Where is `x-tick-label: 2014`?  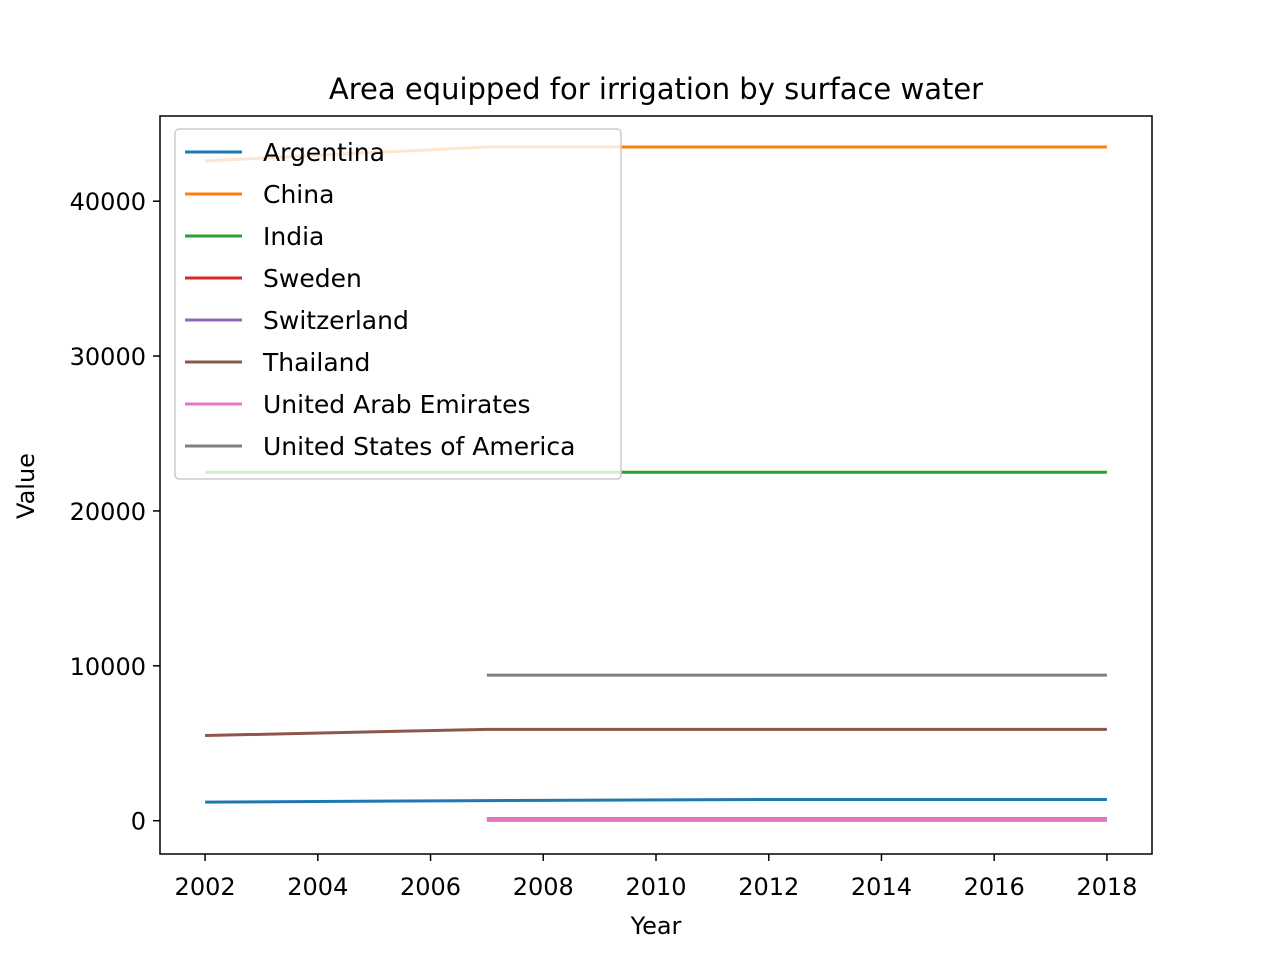
x-tick-label: 2014 is located at coordinates (881, 887).